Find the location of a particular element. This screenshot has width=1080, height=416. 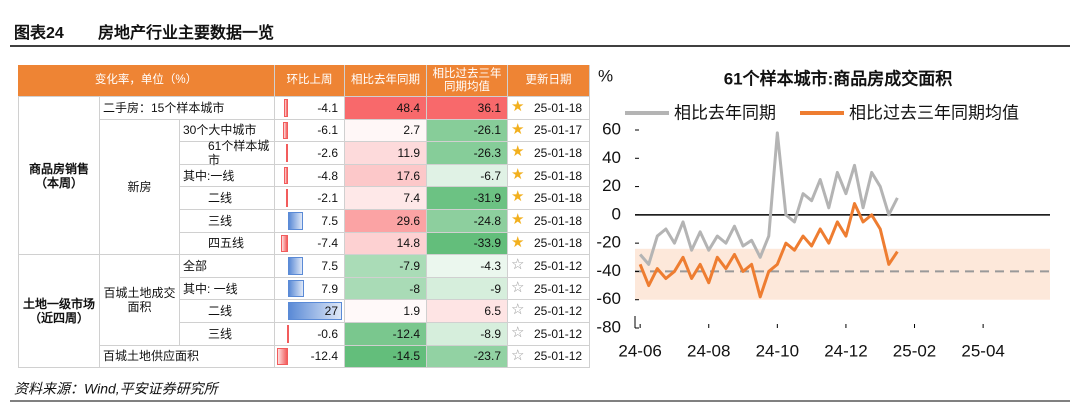

heat-cell: 14.8 is located at coordinates (386, 244).